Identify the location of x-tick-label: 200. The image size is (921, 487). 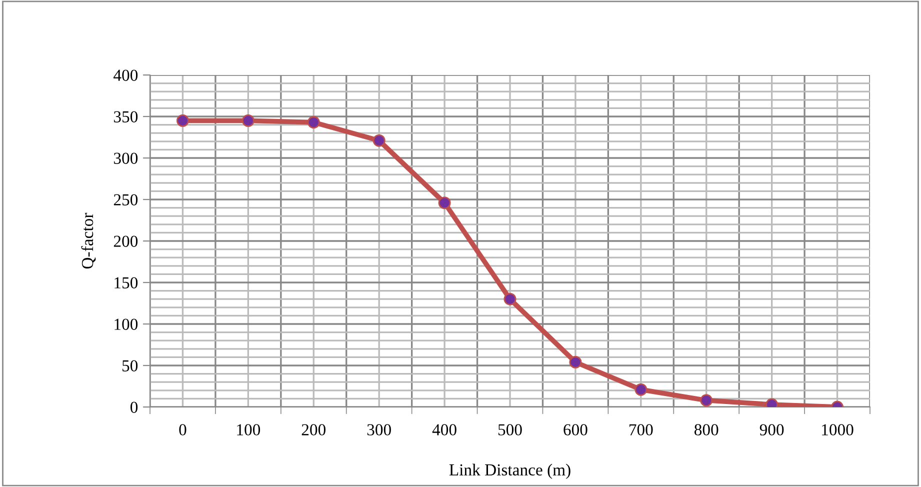
(314, 430).